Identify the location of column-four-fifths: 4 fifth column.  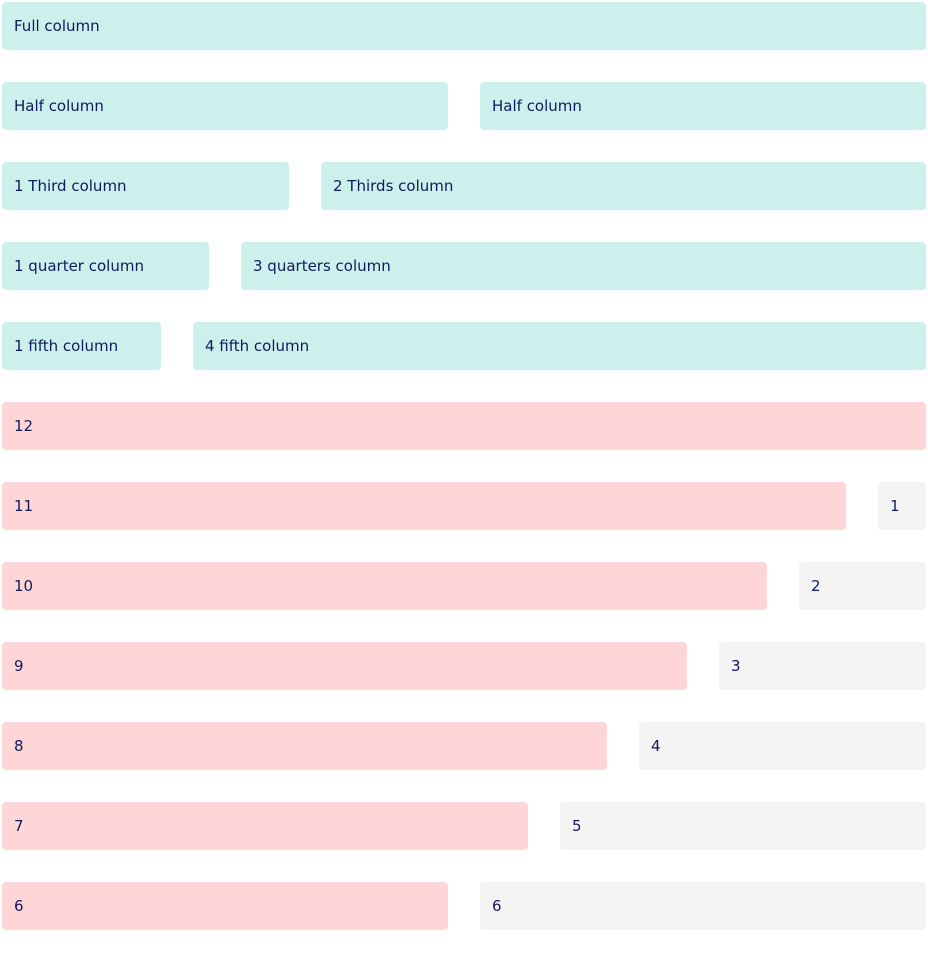
(559, 346).